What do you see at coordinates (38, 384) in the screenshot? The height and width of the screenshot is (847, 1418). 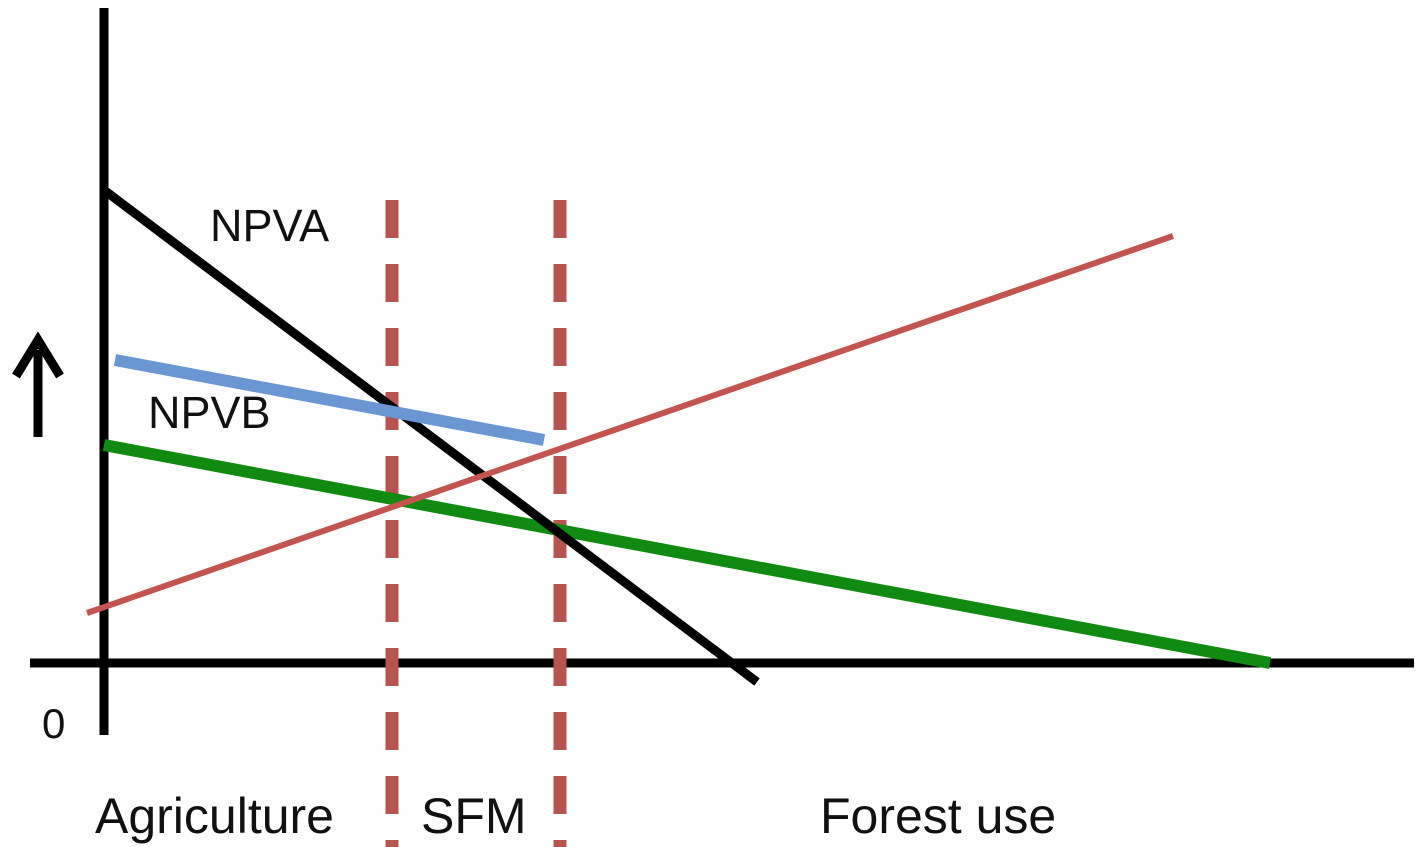 I see `up-arrow-icon` at bounding box center [38, 384].